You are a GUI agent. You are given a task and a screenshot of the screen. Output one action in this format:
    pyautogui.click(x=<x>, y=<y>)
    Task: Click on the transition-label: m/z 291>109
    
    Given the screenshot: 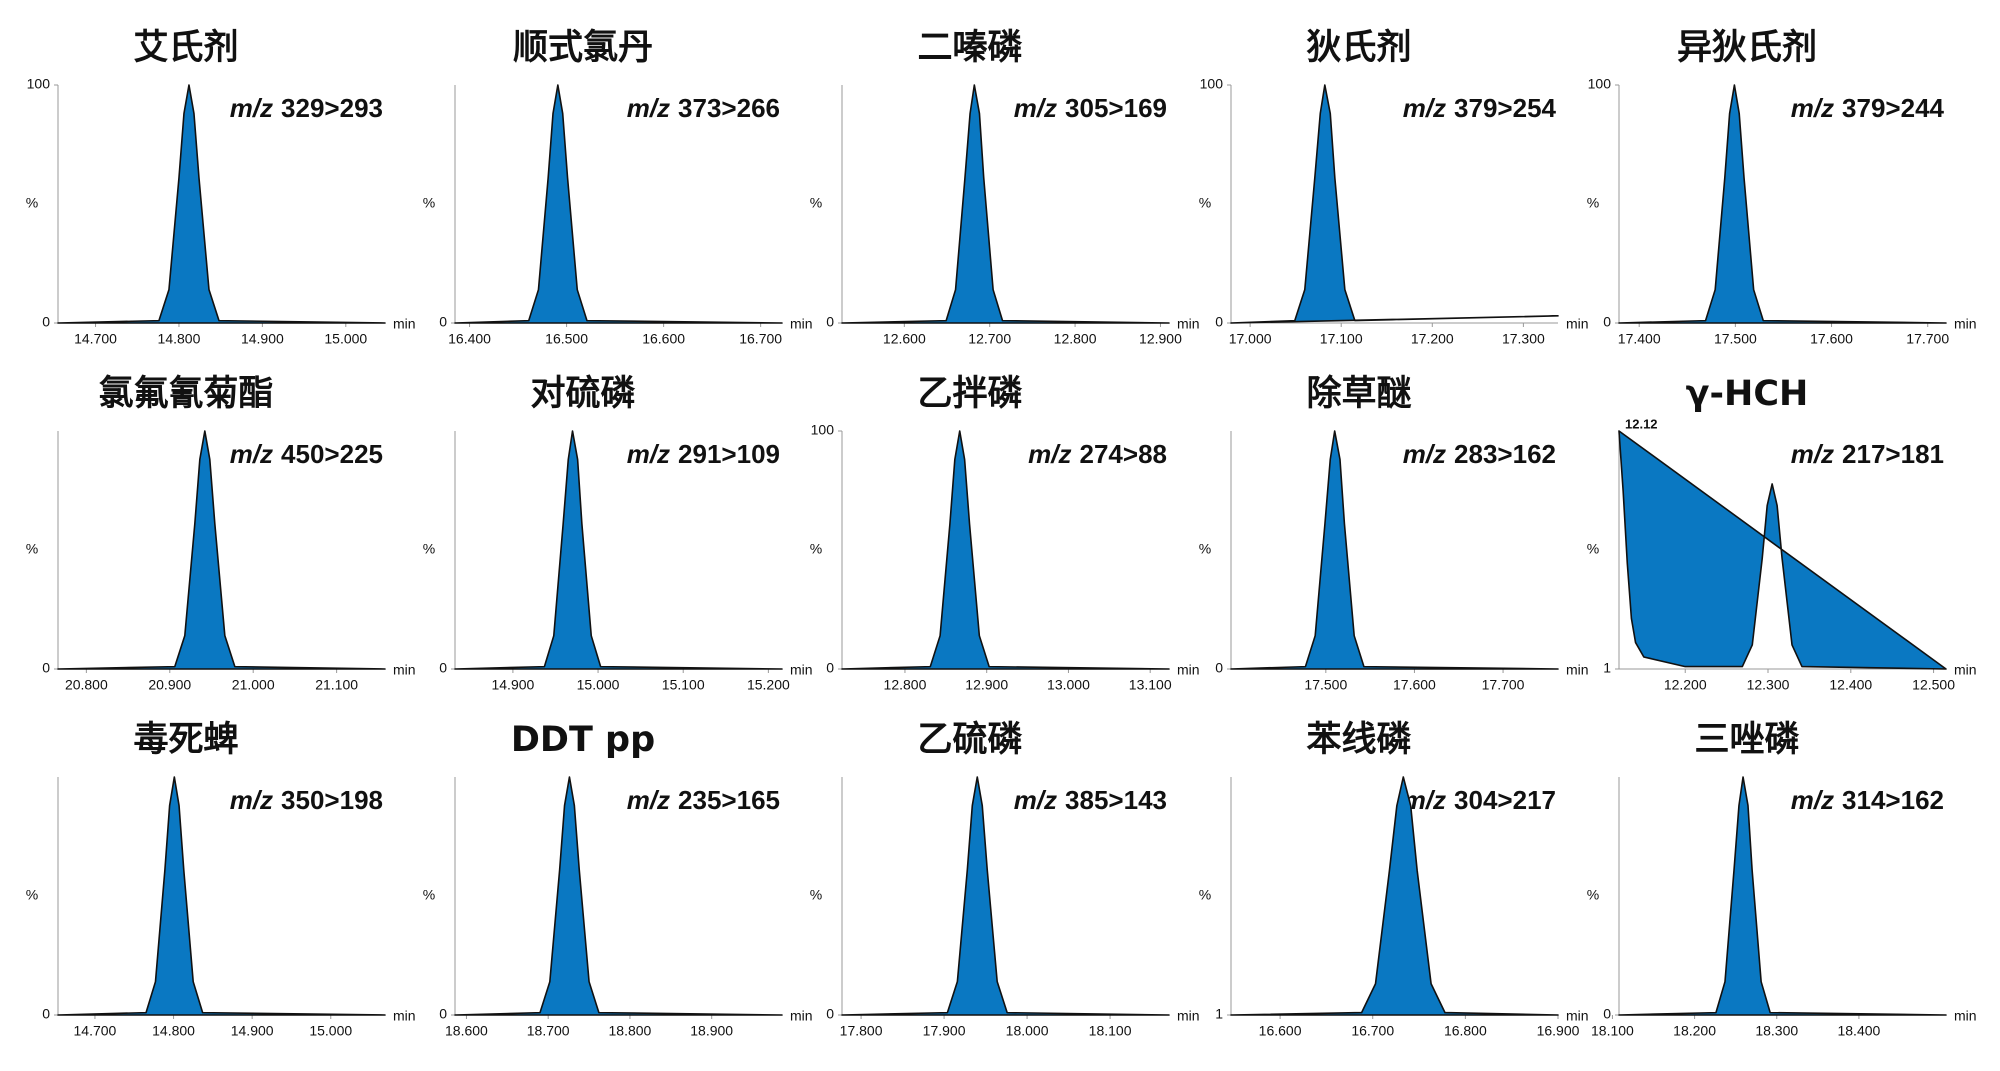 What is the action you would take?
    pyautogui.click(x=703, y=454)
    